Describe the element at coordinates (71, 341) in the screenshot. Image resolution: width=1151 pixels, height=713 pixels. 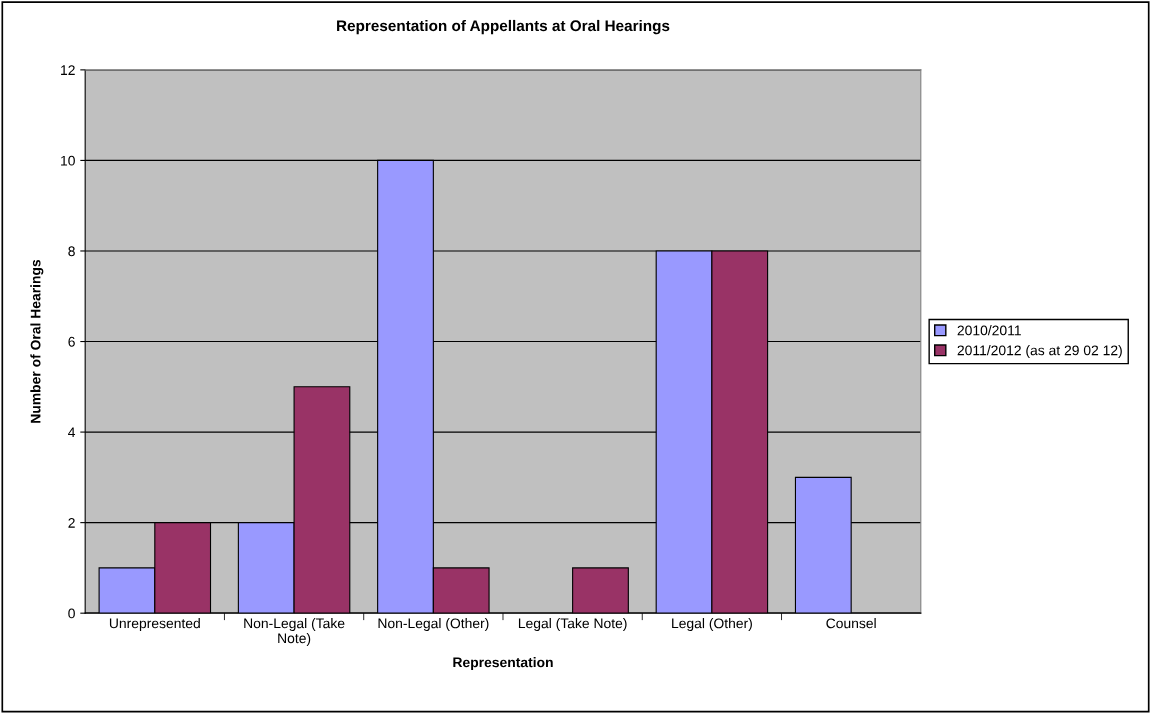
I see `y-tick-label: 6` at that location.